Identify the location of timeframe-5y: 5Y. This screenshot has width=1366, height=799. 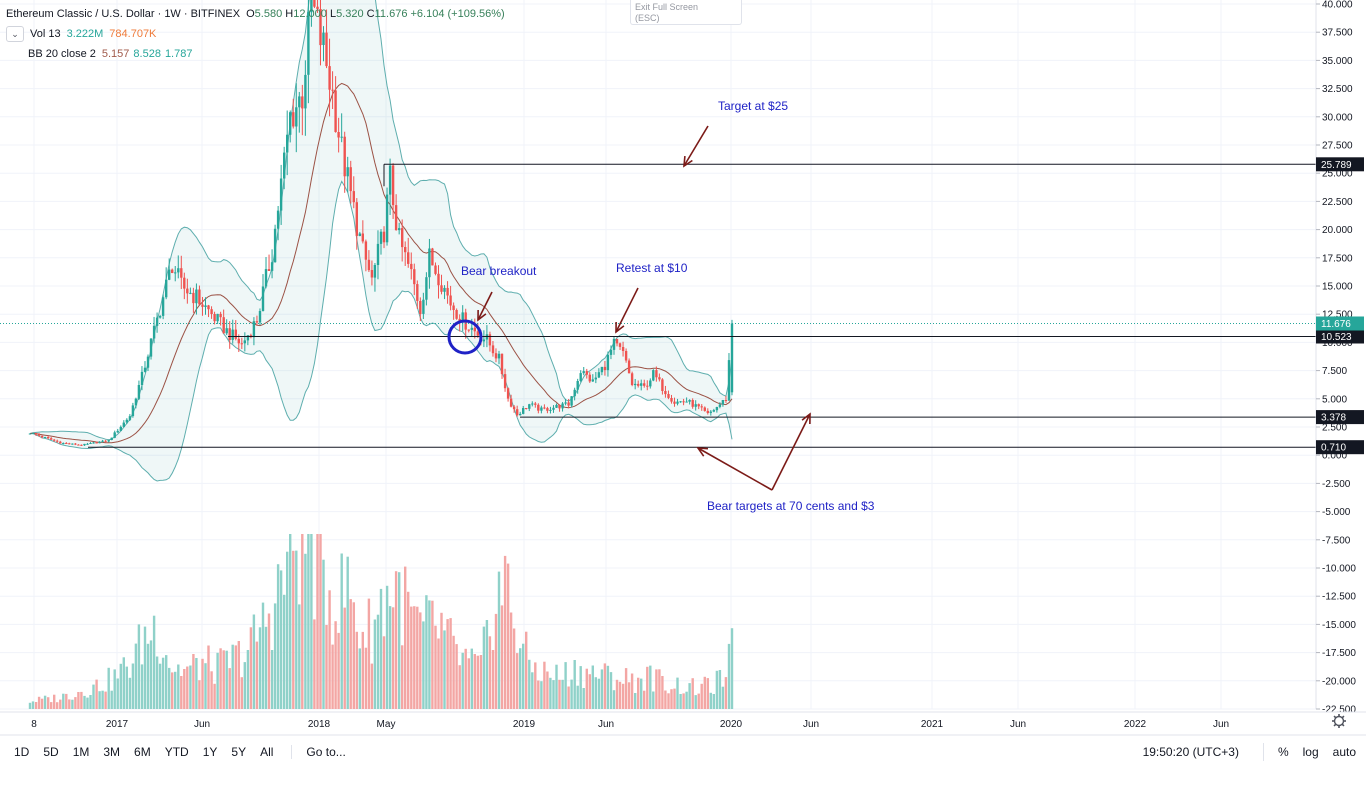
(239, 752).